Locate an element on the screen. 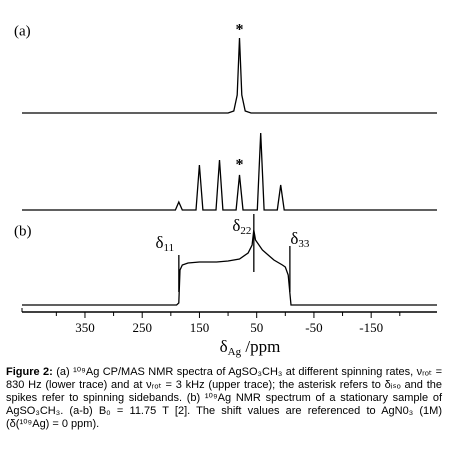  x-tick-label: 350 is located at coordinates (85, 327).